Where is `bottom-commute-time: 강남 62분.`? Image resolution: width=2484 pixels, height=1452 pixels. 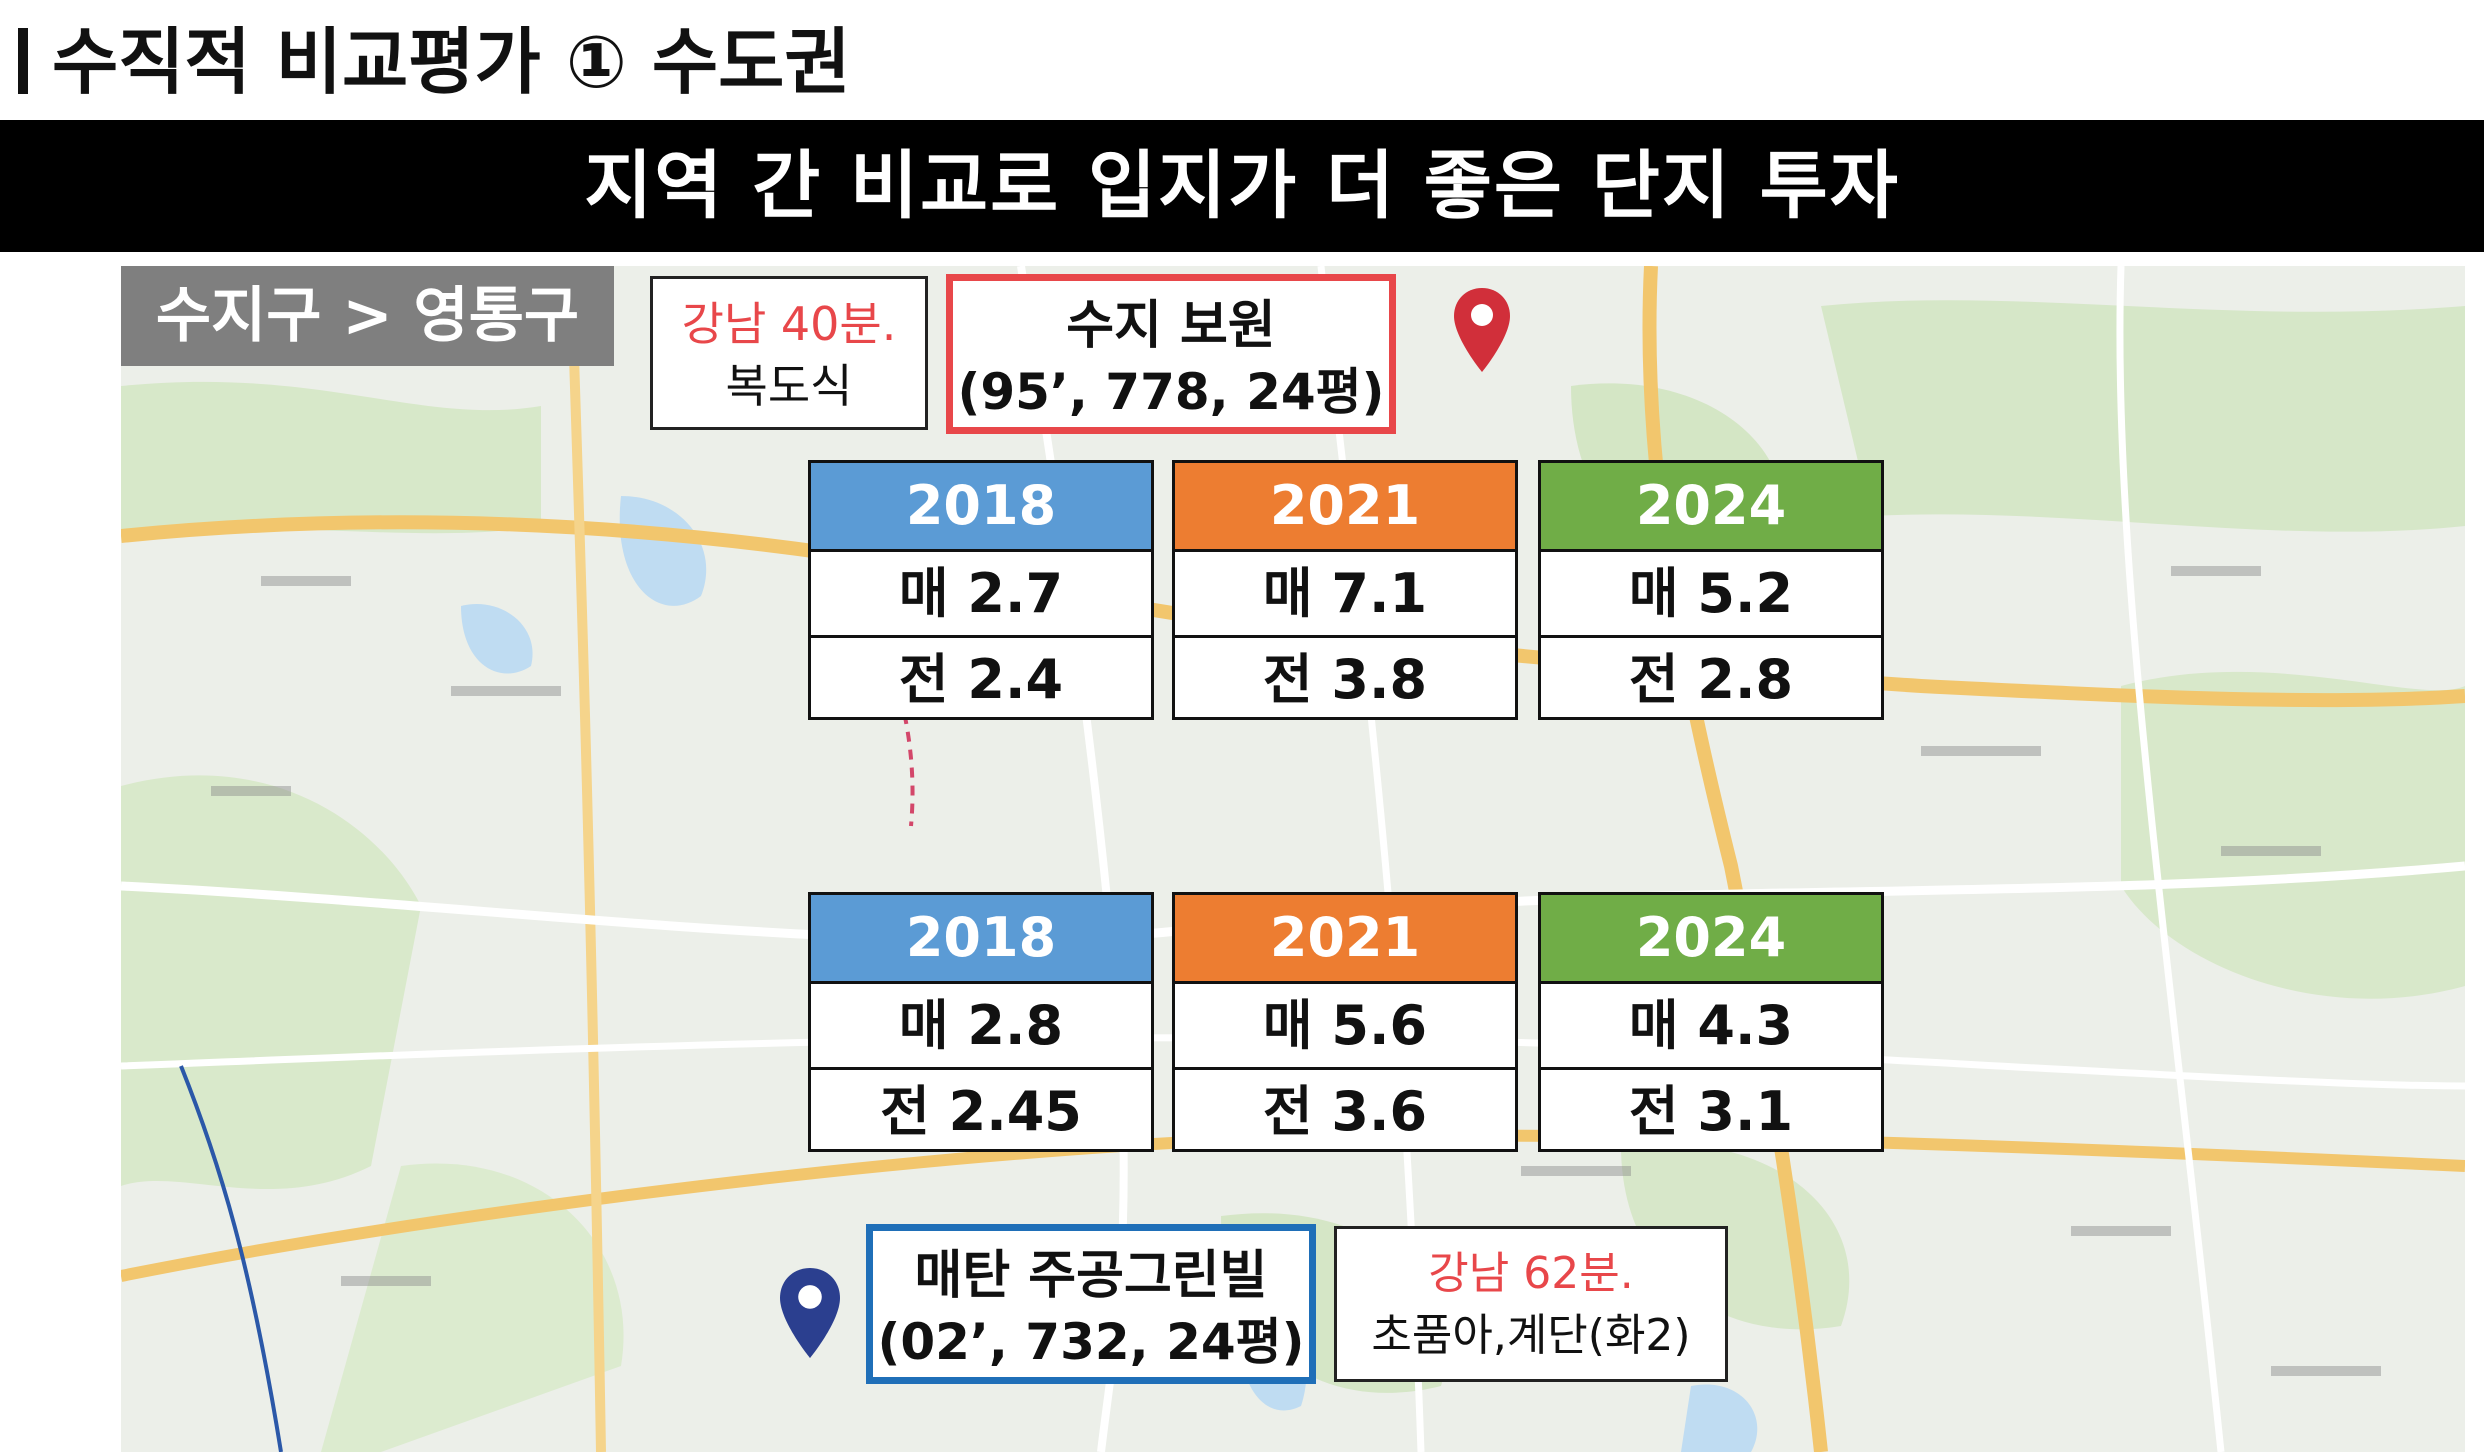
bottom-commute-time: 강남 62분. is located at coordinates (1531, 1273).